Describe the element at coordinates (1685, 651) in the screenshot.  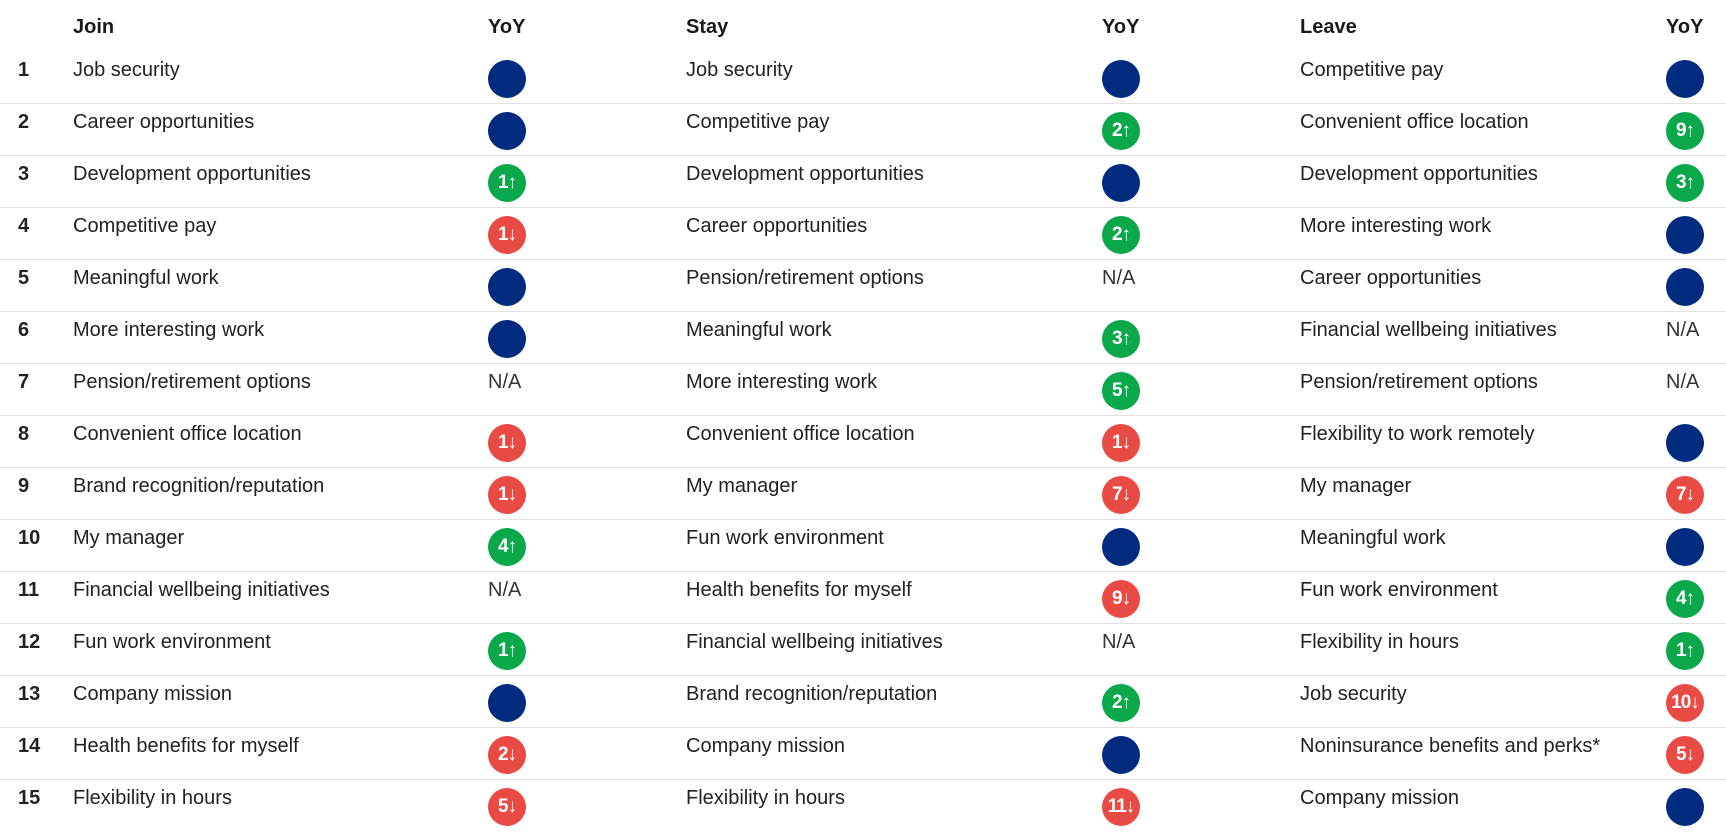
I see `leave-yoy-badge-up: 1↑` at that location.